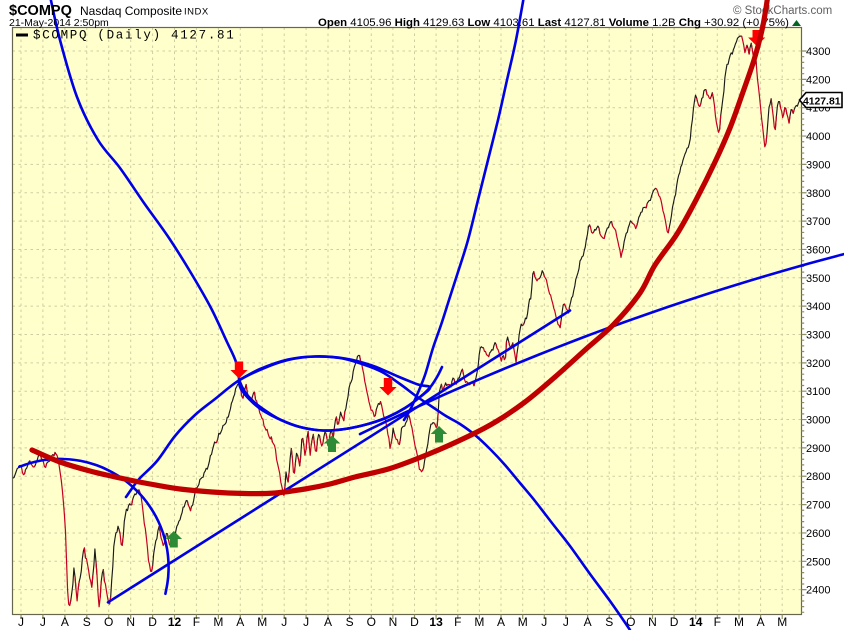  Describe the element at coordinates (818, 251) in the screenshot. I see `svg-text: 3600` at that location.